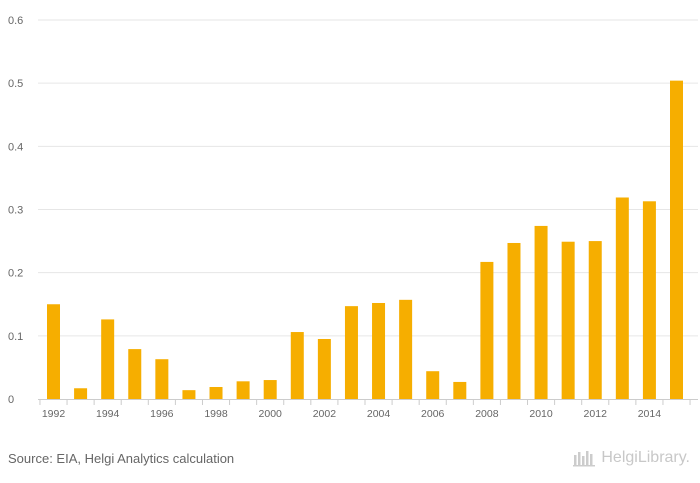 The height and width of the screenshot is (483, 700). What do you see at coordinates (568, 320) in the screenshot?
I see `bar-2011` at bounding box center [568, 320].